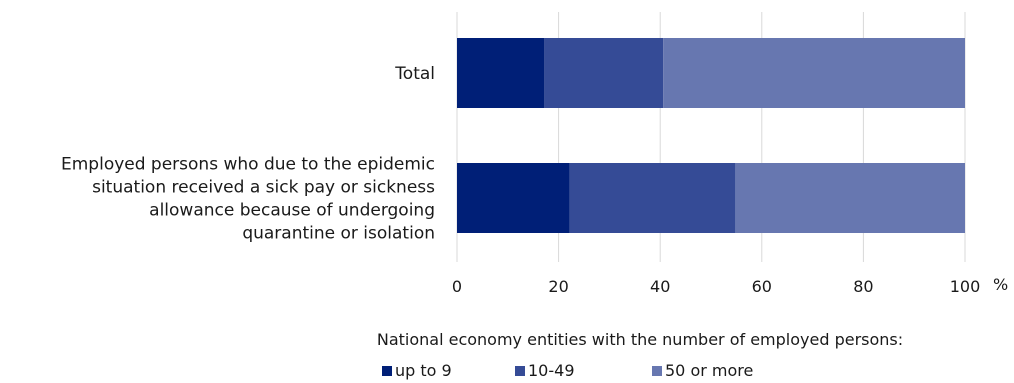 The image size is (1014, 383). Describe the element at coordinates (292, 211) in the screenshot. I see `category-label: allowance because of undergoing` at that location.